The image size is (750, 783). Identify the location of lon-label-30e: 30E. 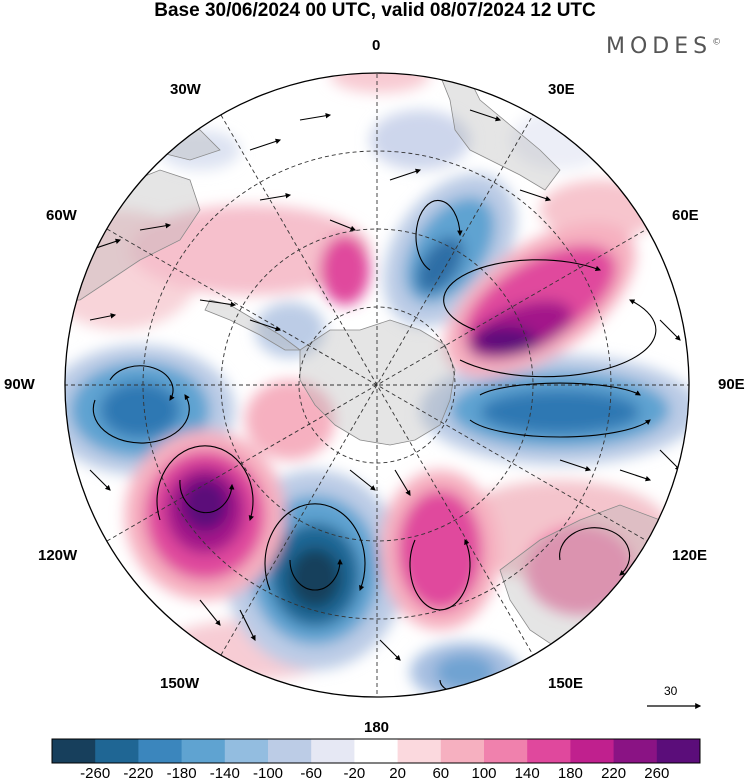
(561, 89).